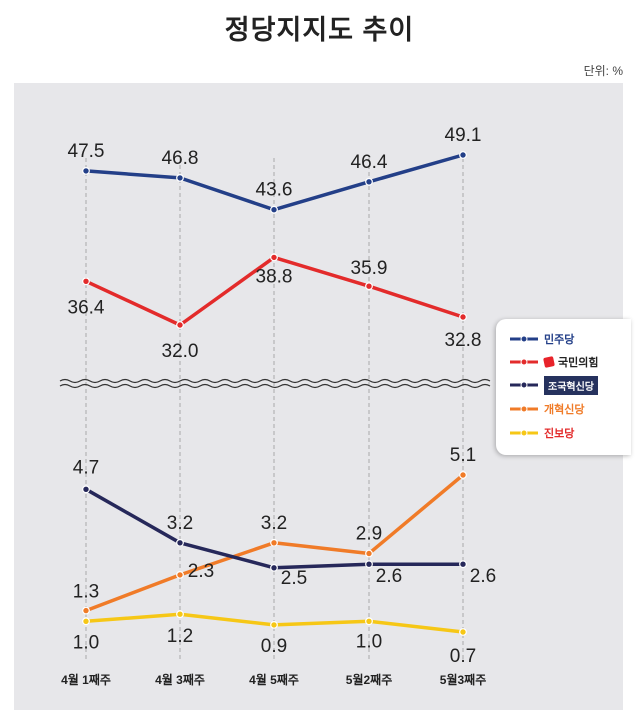 This screenshot has width=639, height=728. I want to click on legend-label: 민주당, so click(559, 340).